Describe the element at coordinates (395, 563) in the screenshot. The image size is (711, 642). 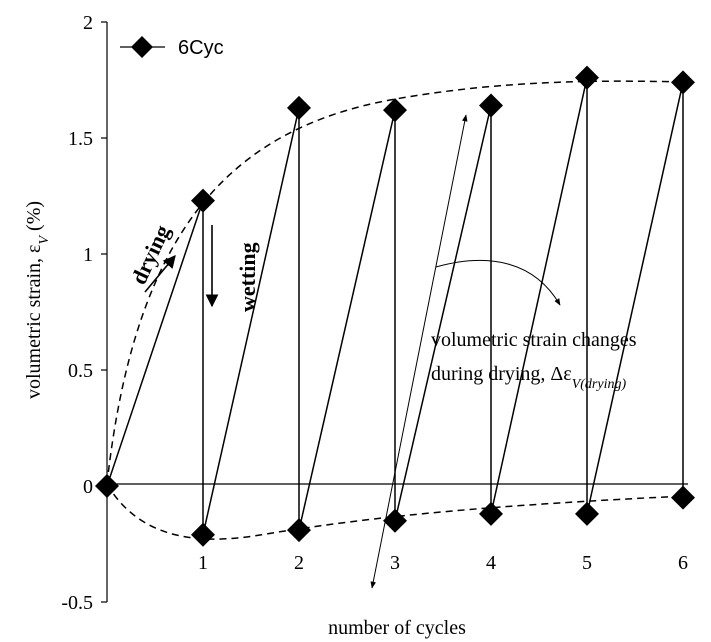
I see `x-tick-label: 3` at that location.